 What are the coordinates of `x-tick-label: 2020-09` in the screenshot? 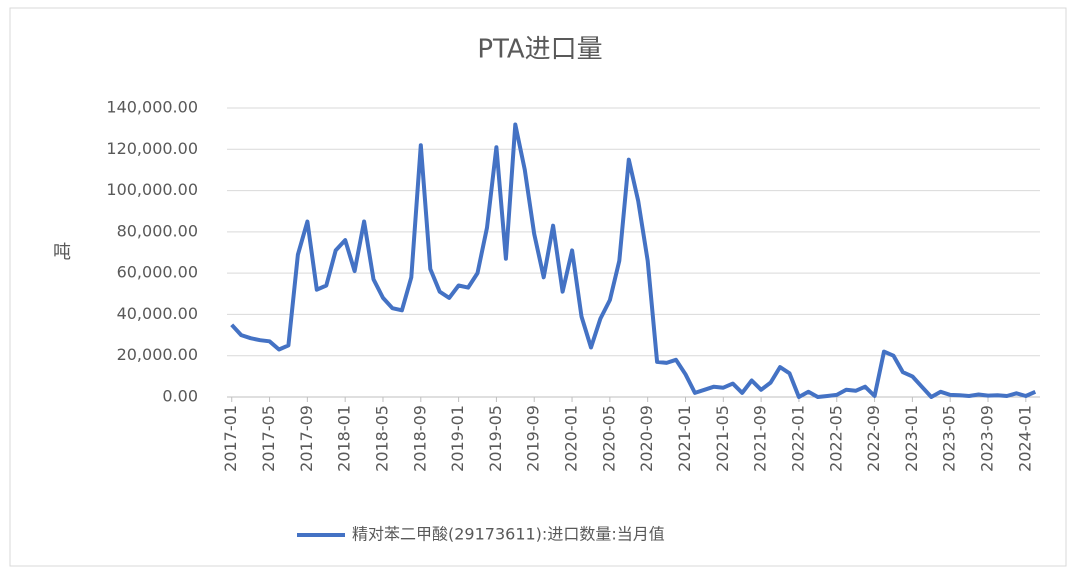 It's located at (646, 438).